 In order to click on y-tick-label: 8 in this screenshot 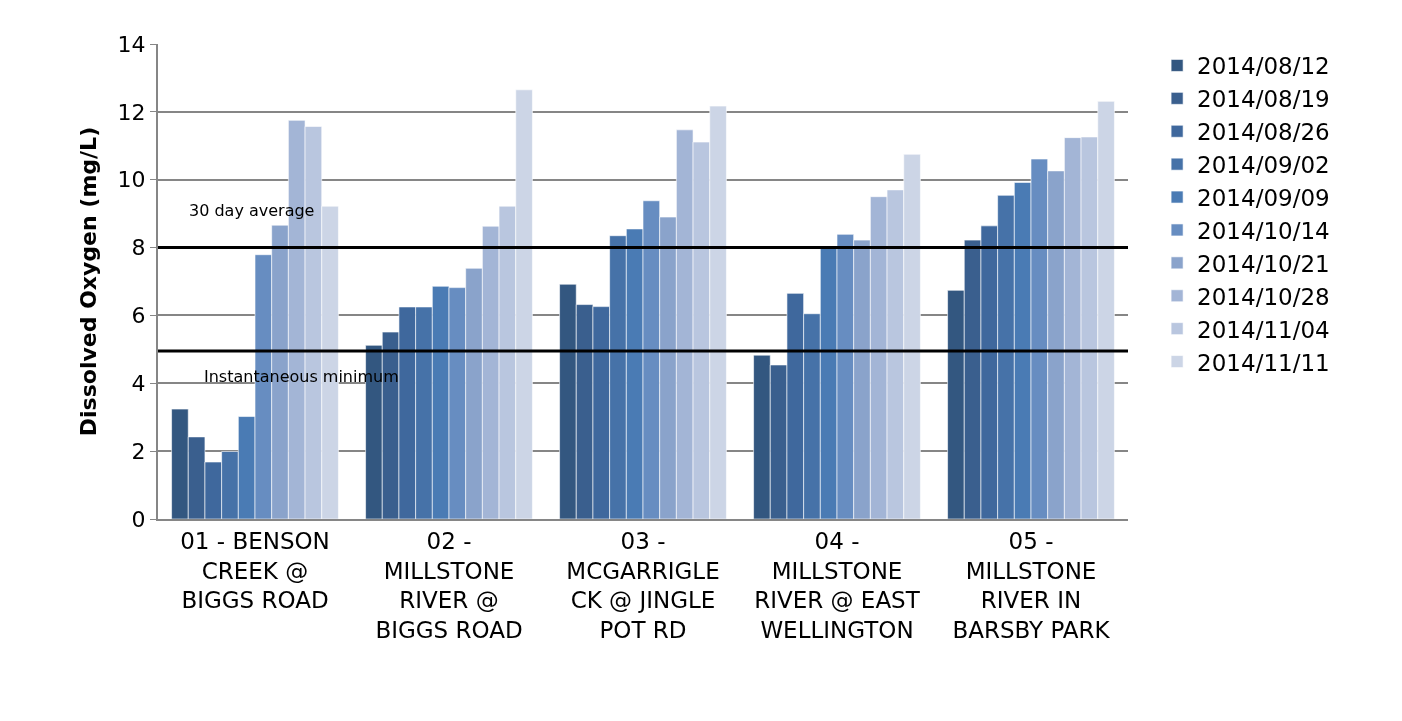, I will do `click(138, 248)`.